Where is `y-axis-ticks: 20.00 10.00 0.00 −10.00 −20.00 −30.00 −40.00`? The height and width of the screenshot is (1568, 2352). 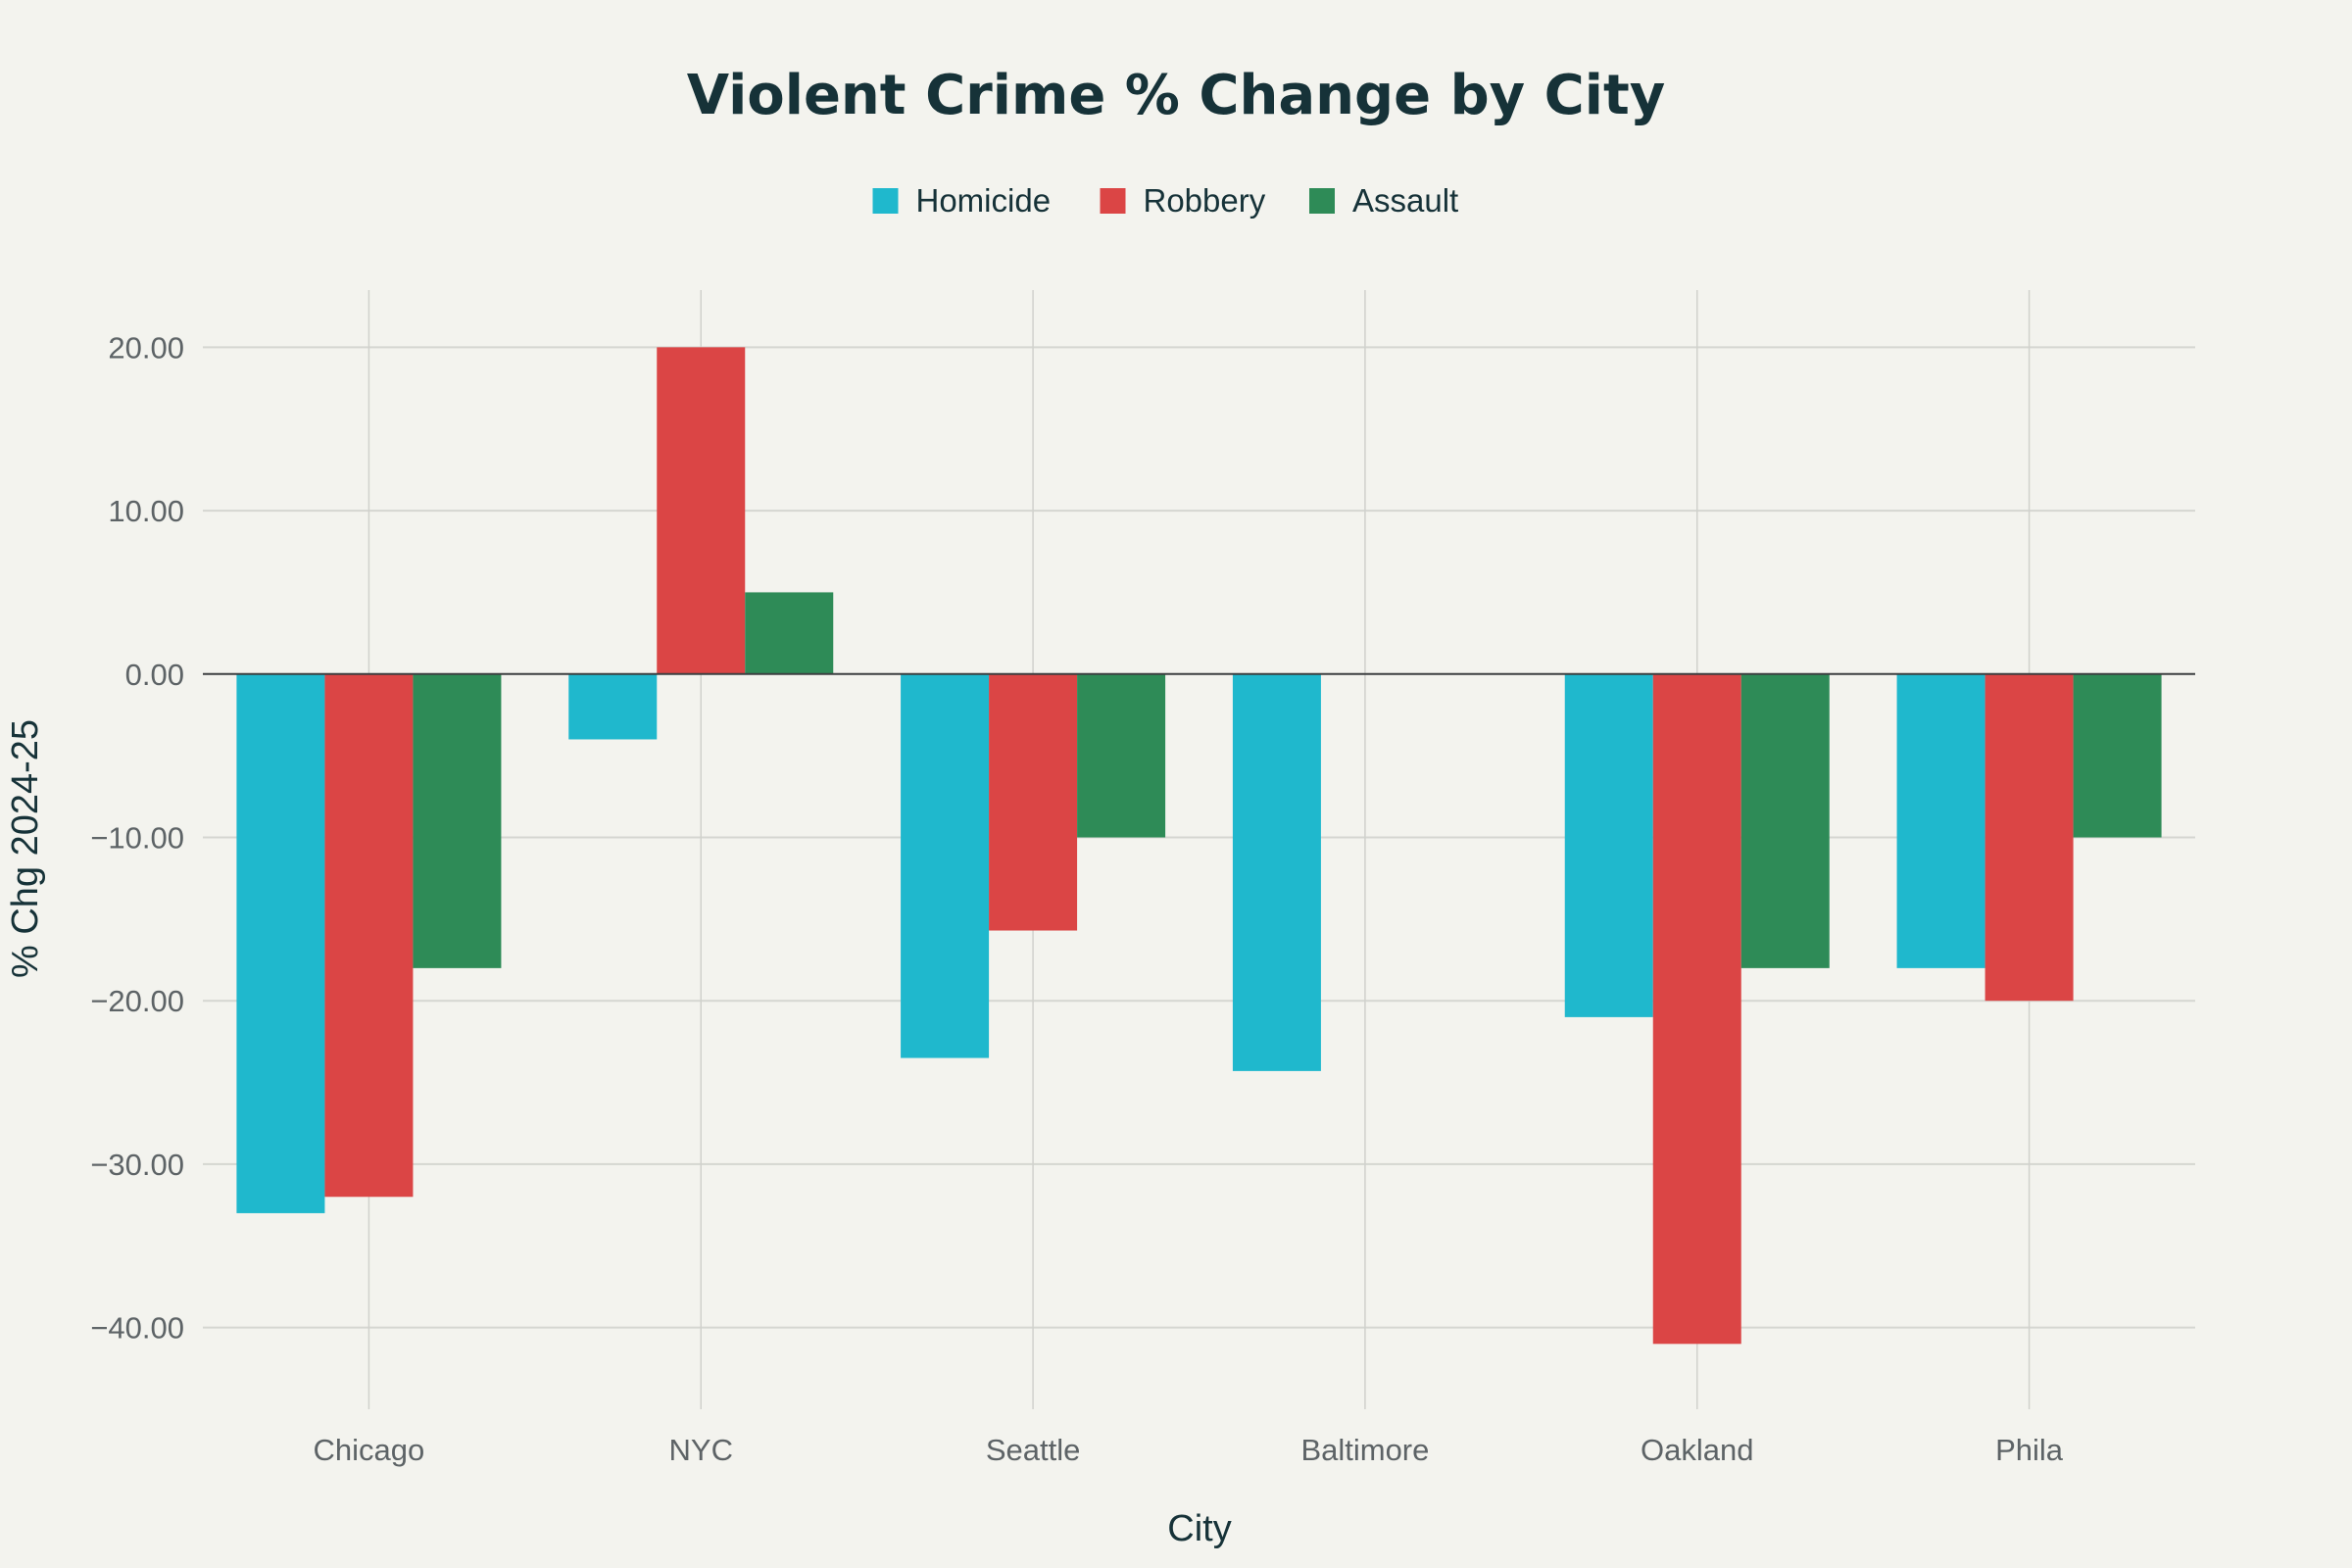
y-axis-ticks: 20.00 10.00 0.00 −10.00 −20.00 −30.00 −40.00 is located at coordinates (137, 837).